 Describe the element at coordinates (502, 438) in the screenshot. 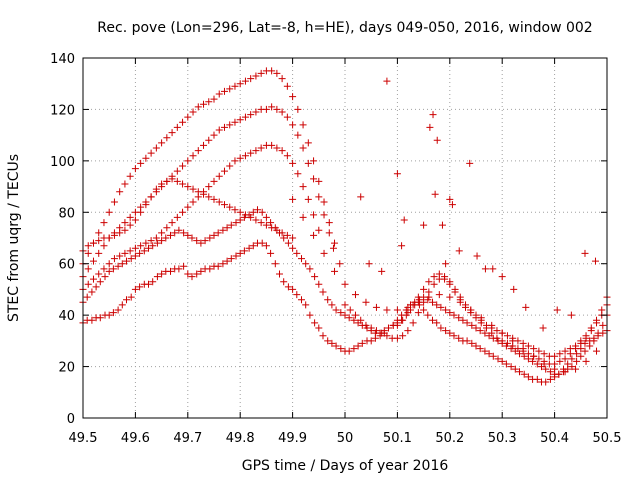

I see `x-tick-label: 50.3` at that location.